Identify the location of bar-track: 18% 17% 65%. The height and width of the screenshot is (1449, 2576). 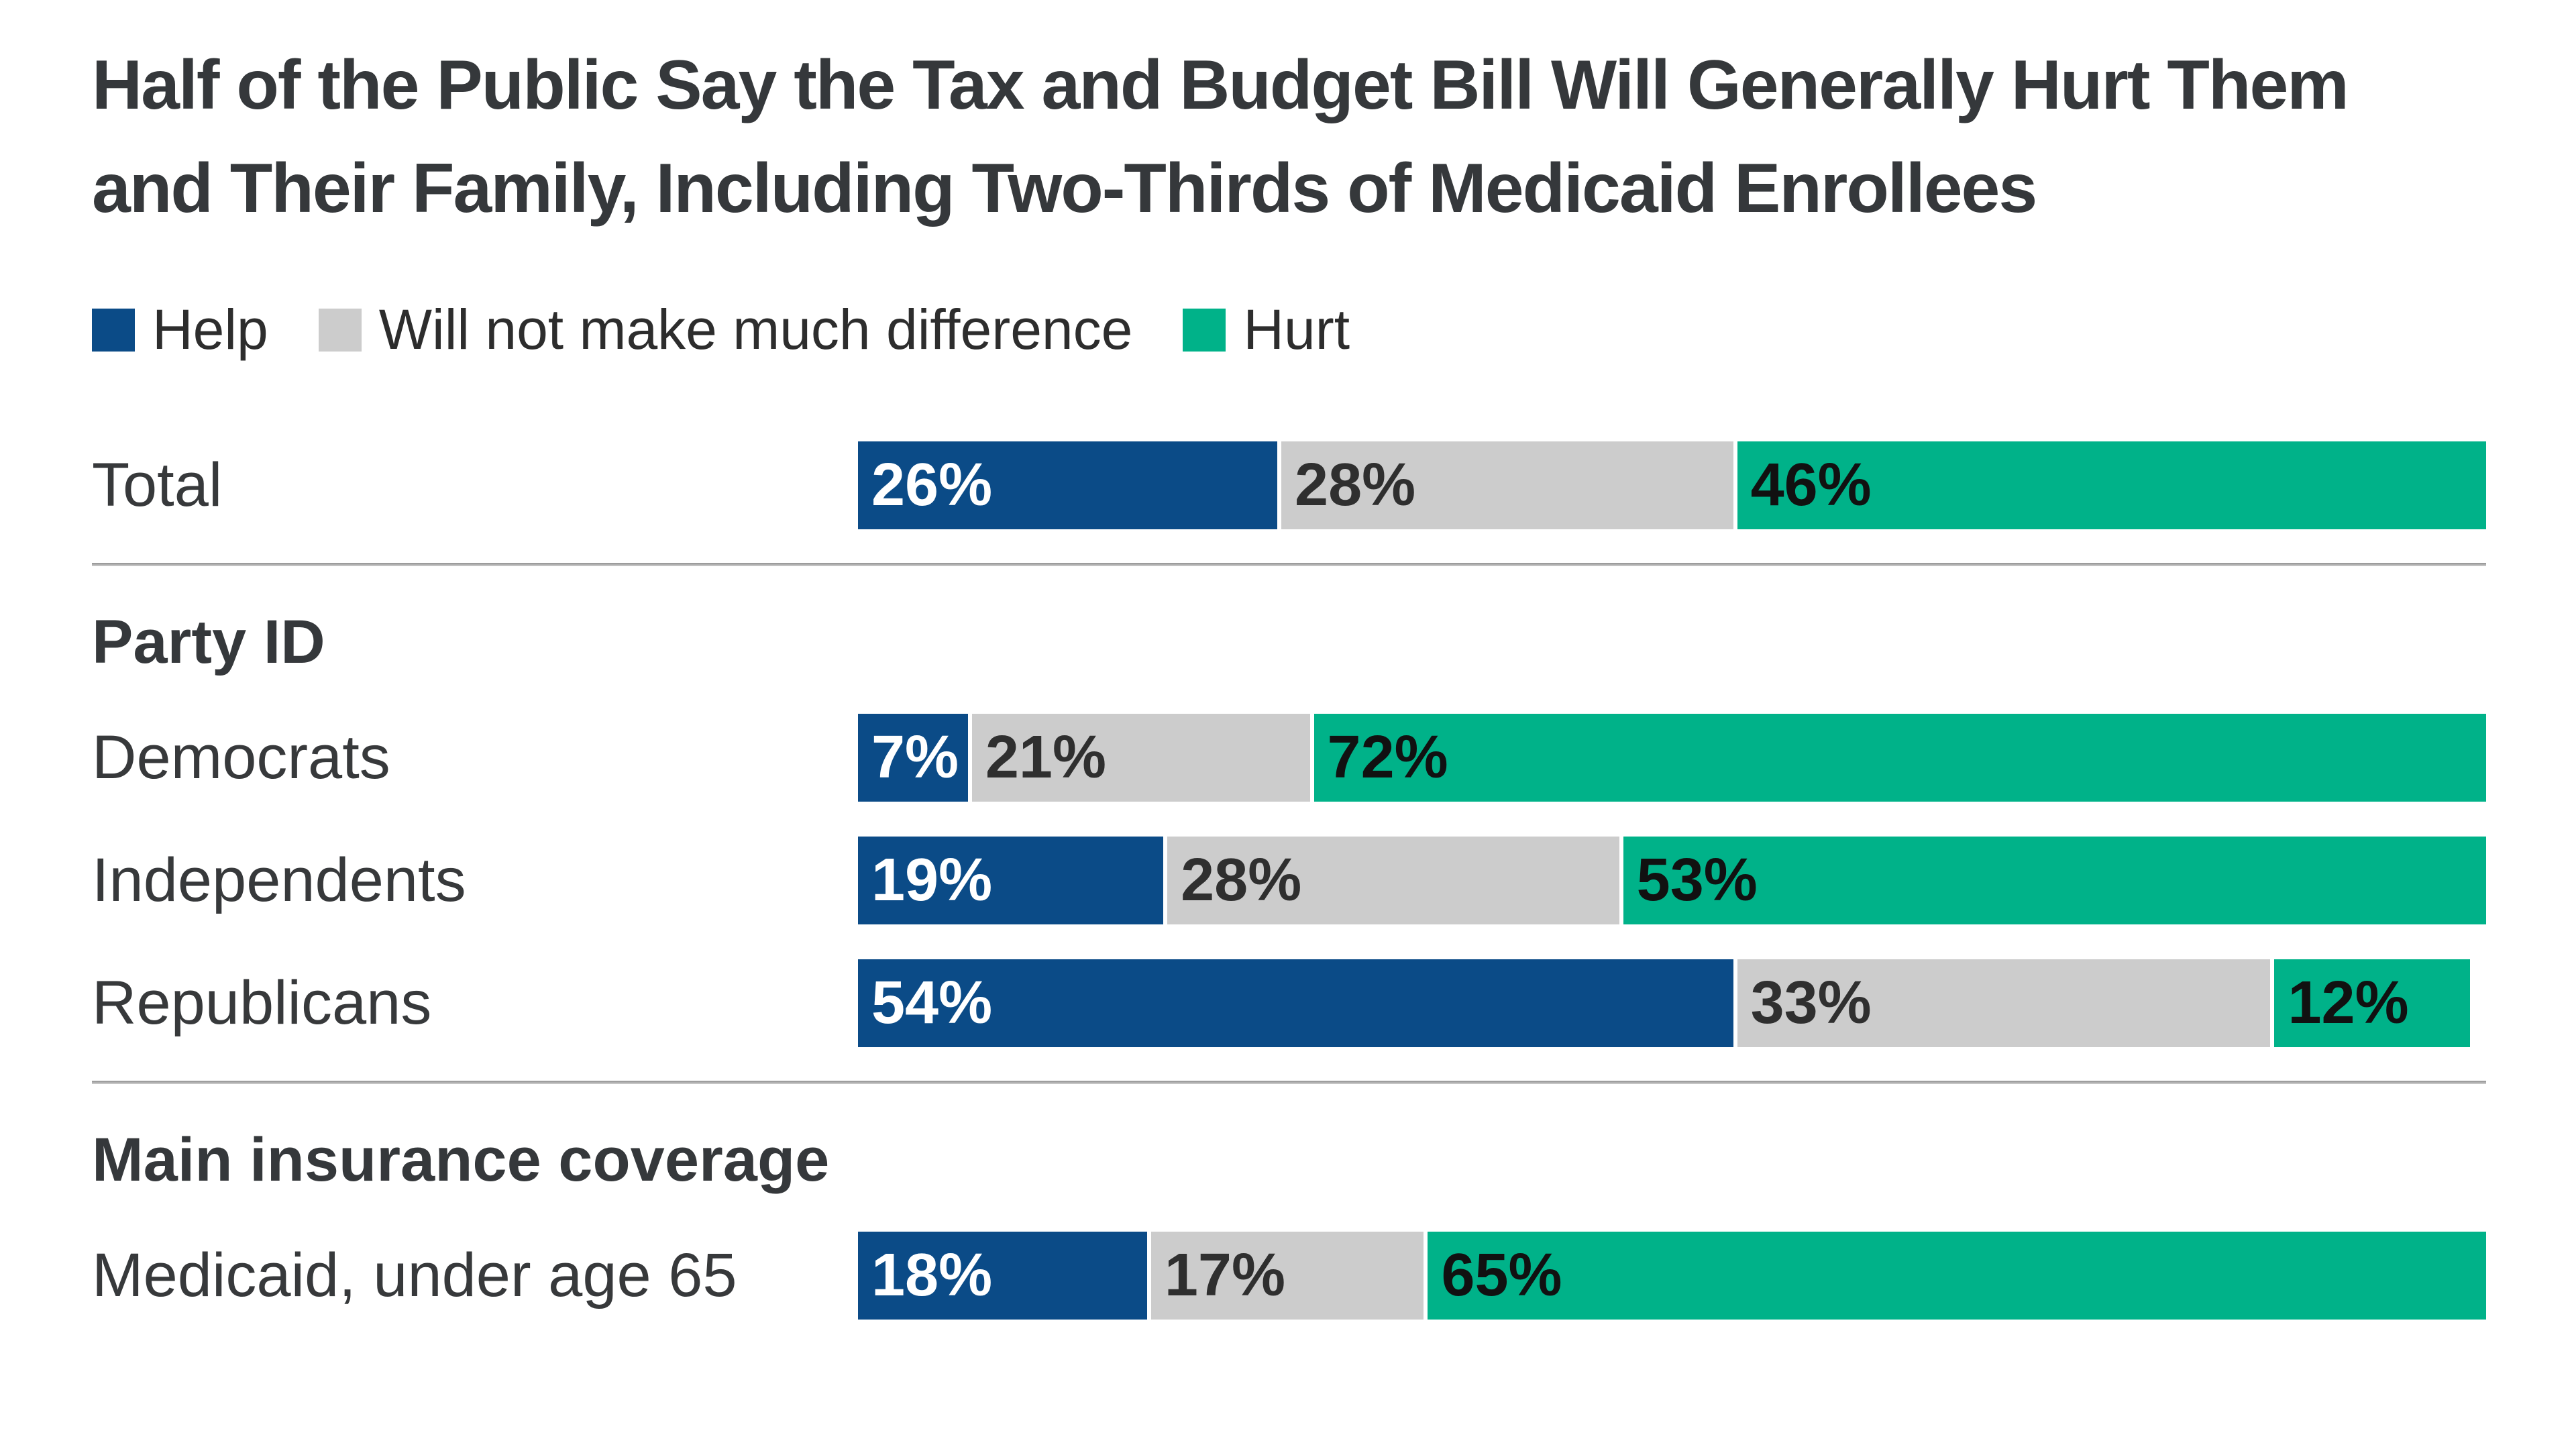
(1672, 1276).